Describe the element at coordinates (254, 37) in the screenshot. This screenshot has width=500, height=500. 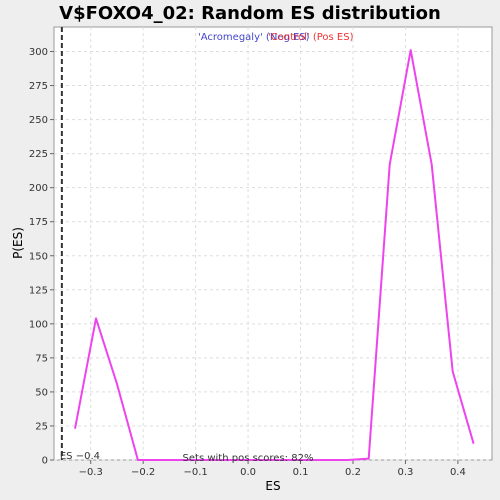
I see `legend-entry-neg: 'Acromegaly' (Neg ES)` at that location.